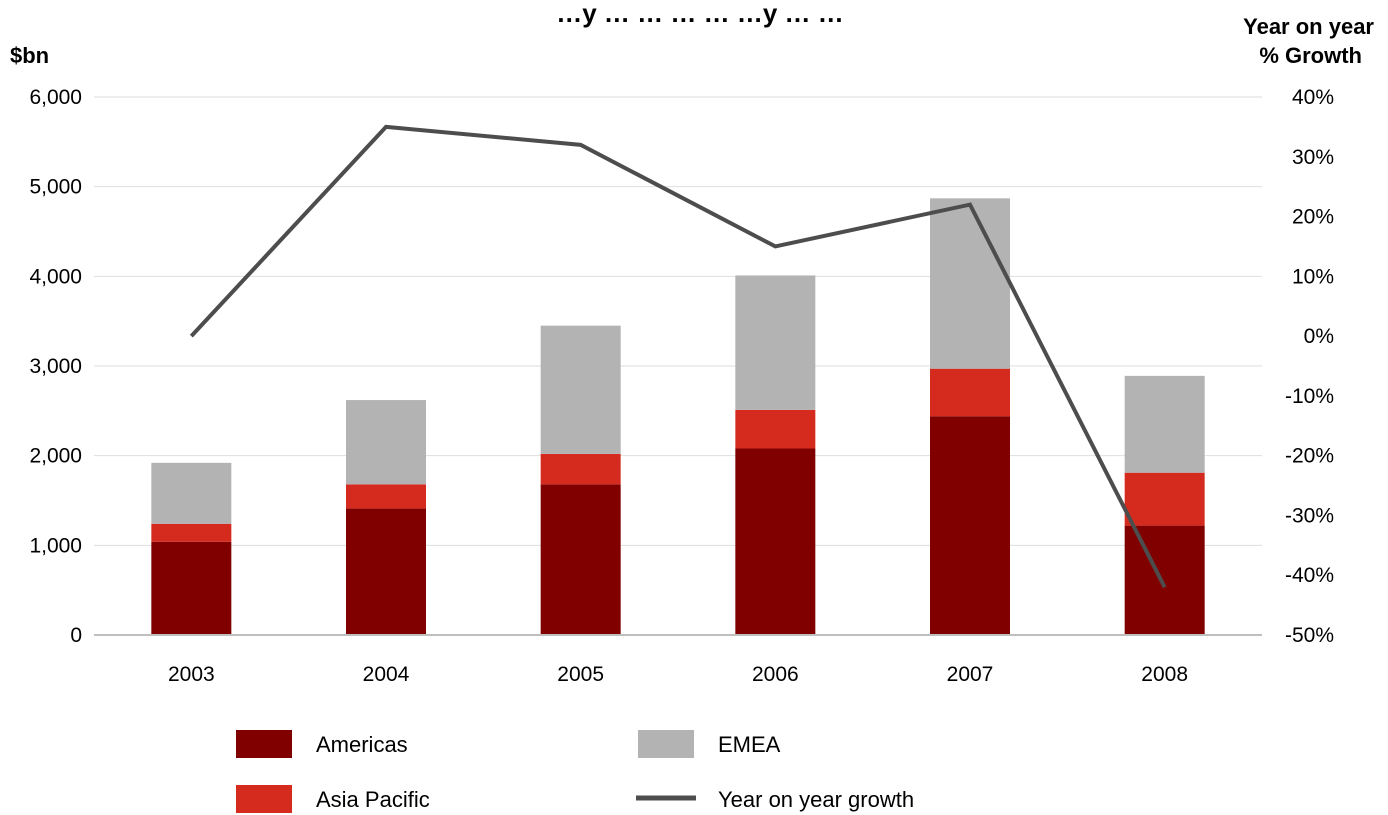 Image resolution: width=1388 pixels, height=815 pixels. What do you see at coordinates (55, 276) in the screenshot?
I see `y-tick-label: 4,000` at bounding box center [55, 276].